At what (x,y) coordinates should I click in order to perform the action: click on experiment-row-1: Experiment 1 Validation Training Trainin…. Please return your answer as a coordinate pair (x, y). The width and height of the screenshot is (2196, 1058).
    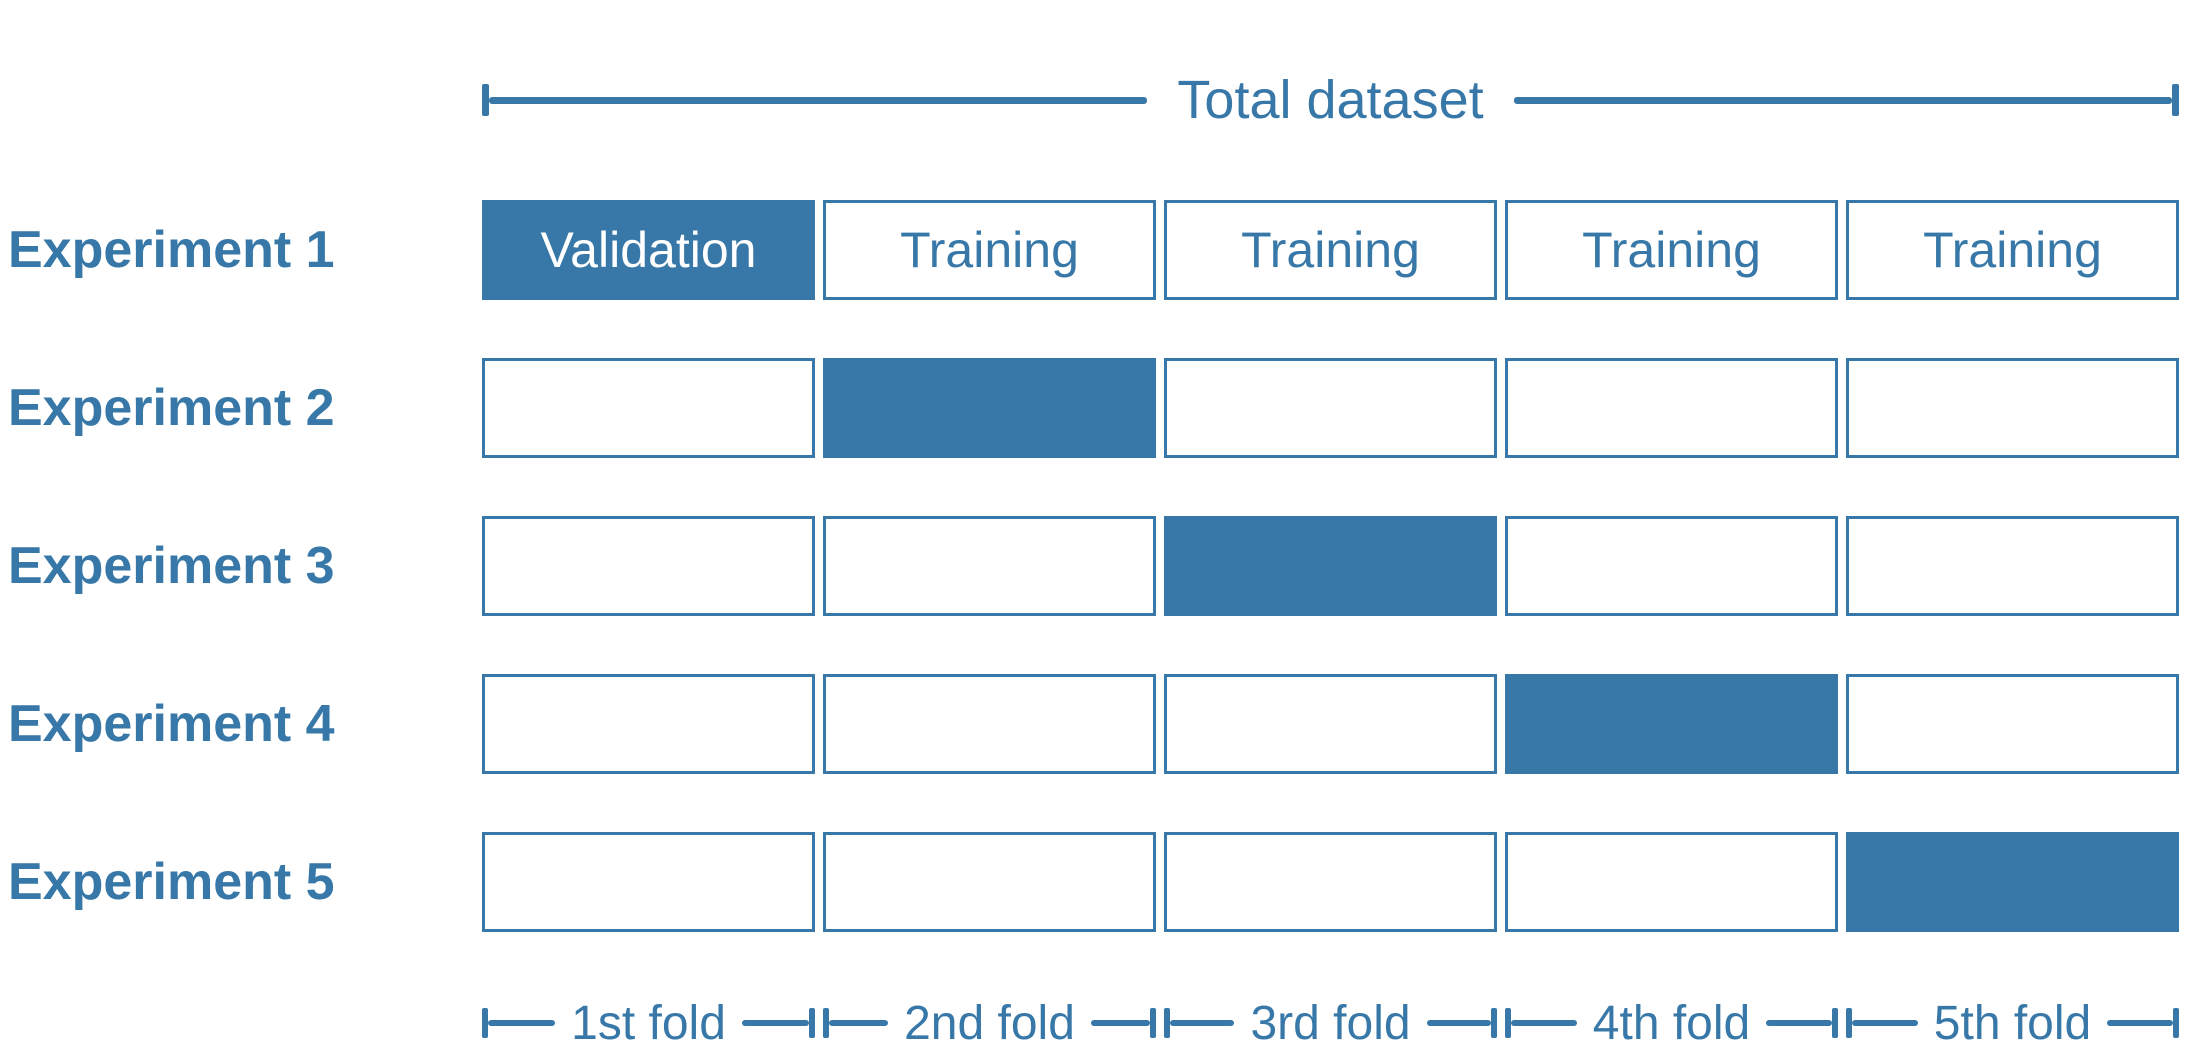
    Looking at the image, I should click on (1098, 250).